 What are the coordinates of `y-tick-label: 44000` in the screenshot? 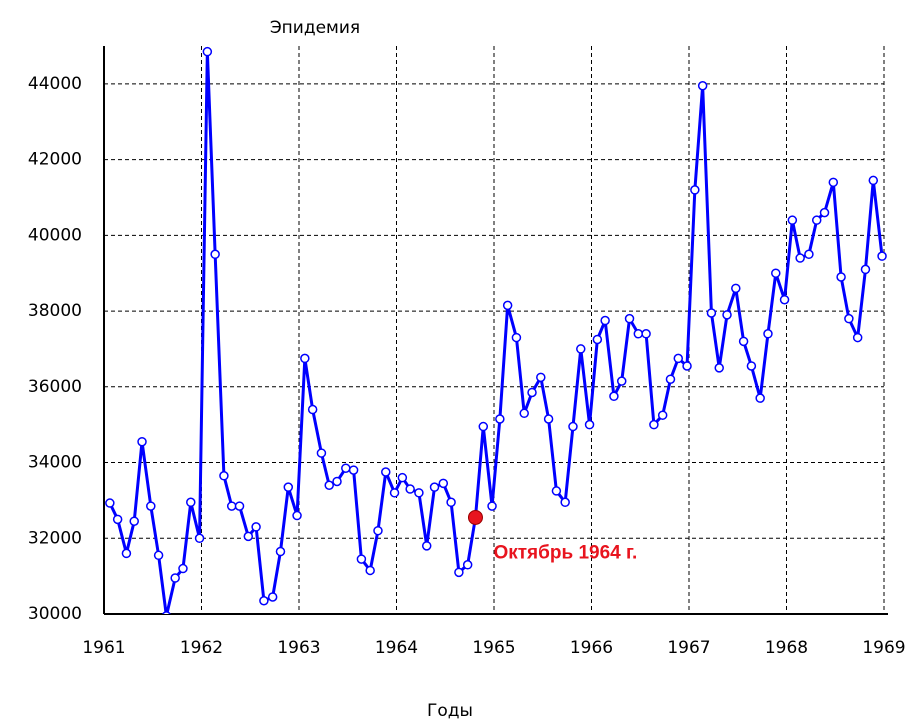 It's located at (55, 84).